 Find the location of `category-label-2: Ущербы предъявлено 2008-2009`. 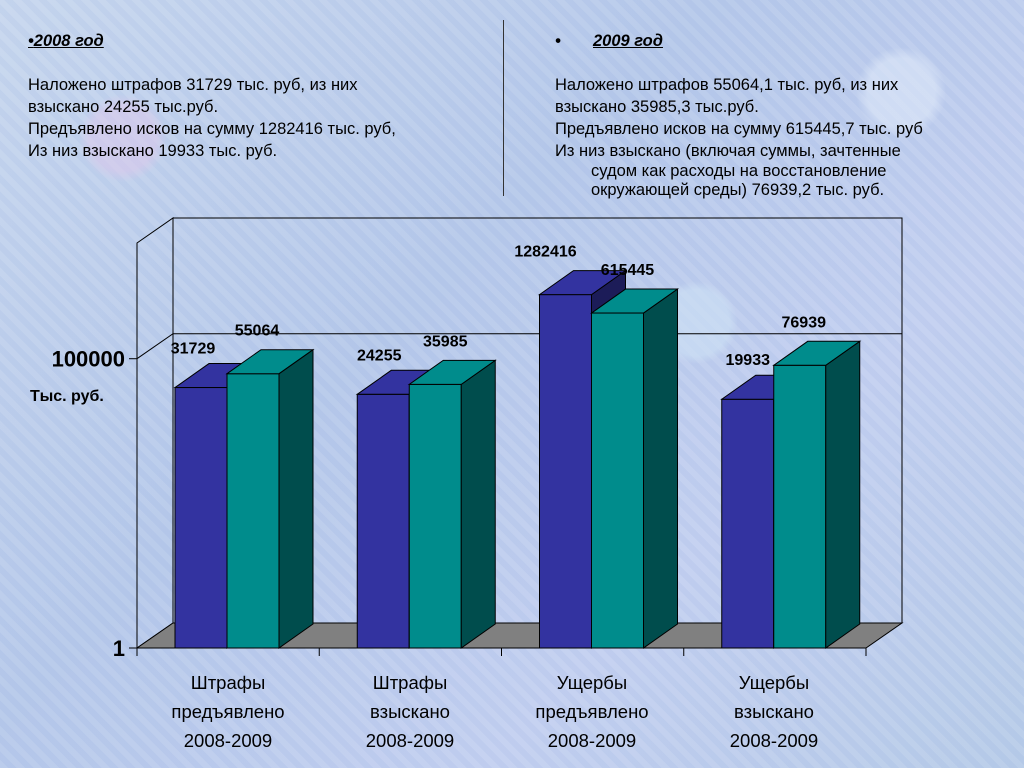

category-label-2: Ущербы предъявлено 2008-2009 is located at coordinates (592, 711).